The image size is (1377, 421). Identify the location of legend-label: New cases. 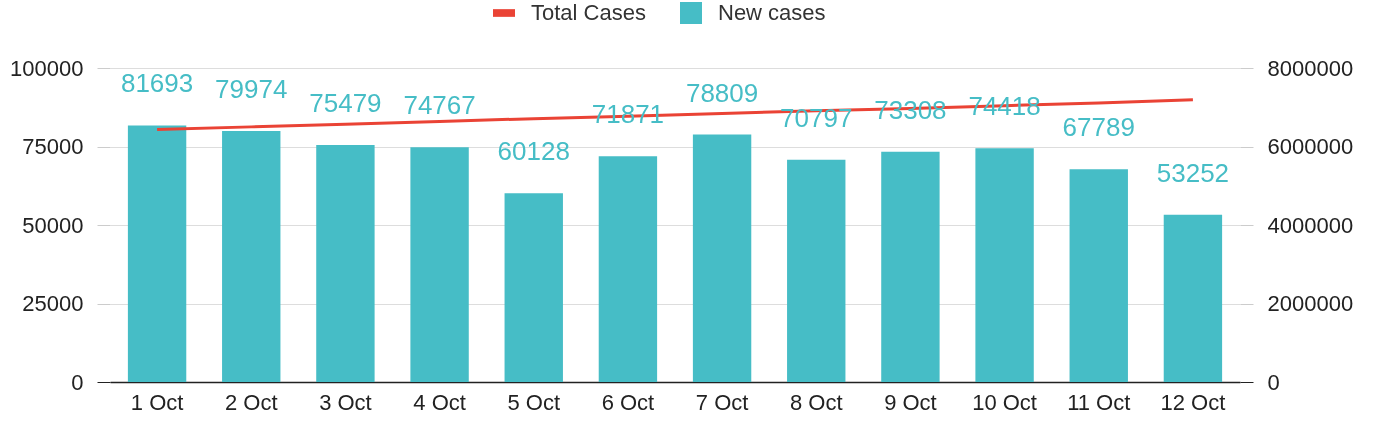
(772, 12).